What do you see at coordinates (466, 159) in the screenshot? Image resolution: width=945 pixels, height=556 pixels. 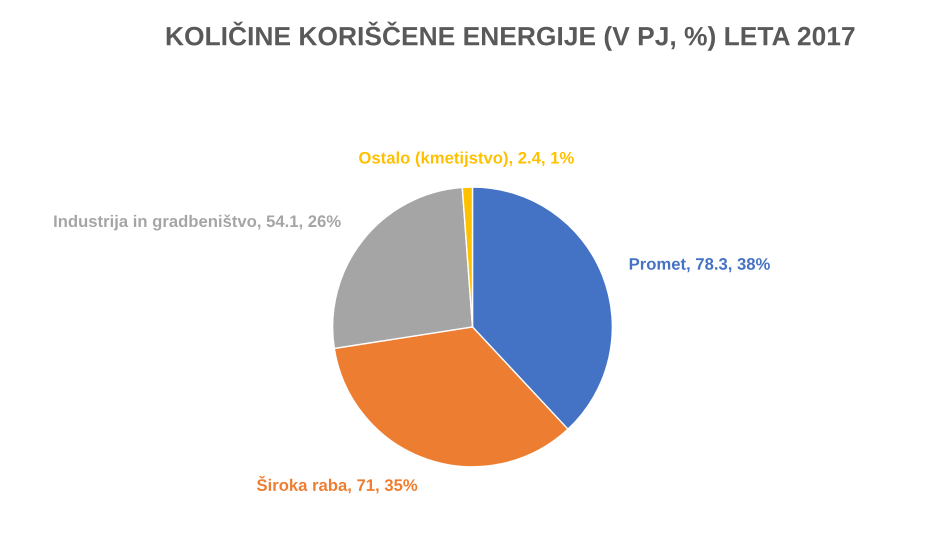 I see `slice-label: Ostalo (kmetijstvo), 2.4, 1%` at bounding box center [466, 159].